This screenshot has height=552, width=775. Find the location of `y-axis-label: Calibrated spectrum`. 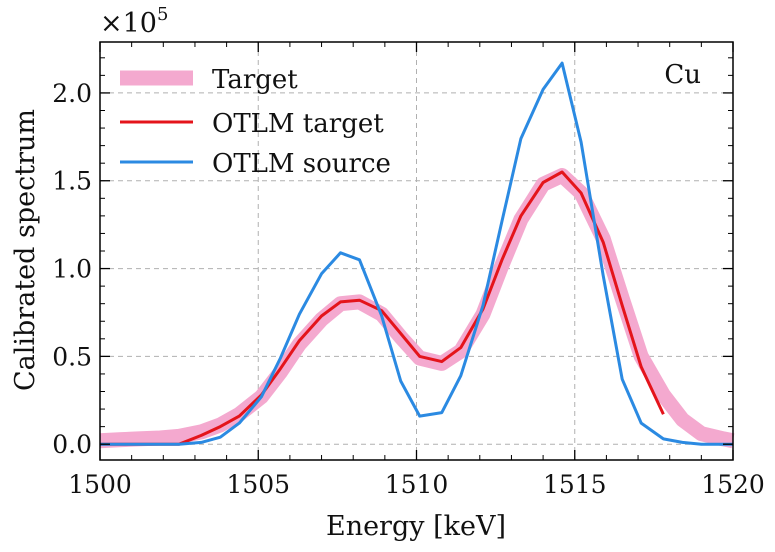

y-axis-label: Calibrated spectrum is located at coordinates (25, 250).